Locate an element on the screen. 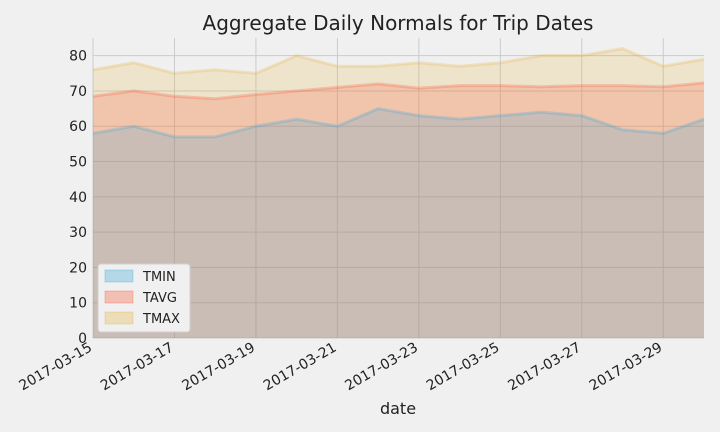 This screenshot has height=432, width=720. x-tick-label: 2017-03-25 is located at coordinates (463, 367).